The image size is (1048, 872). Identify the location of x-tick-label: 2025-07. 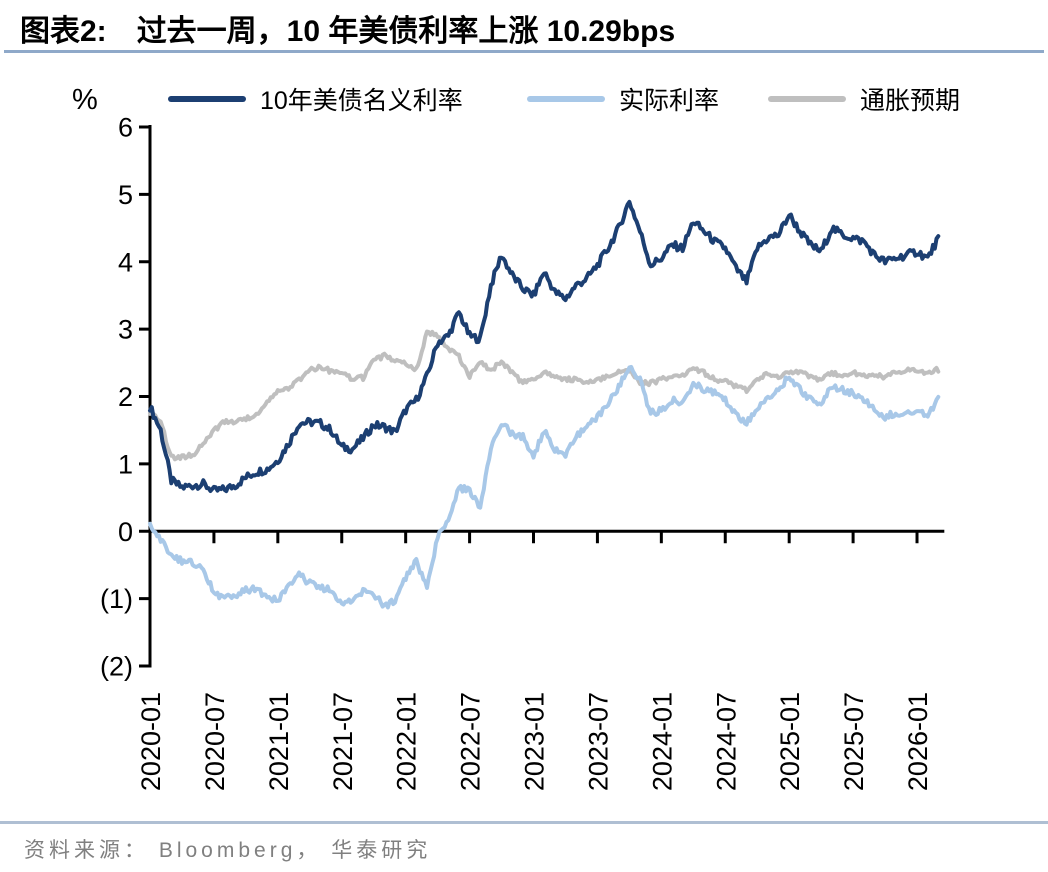
(854, 741).